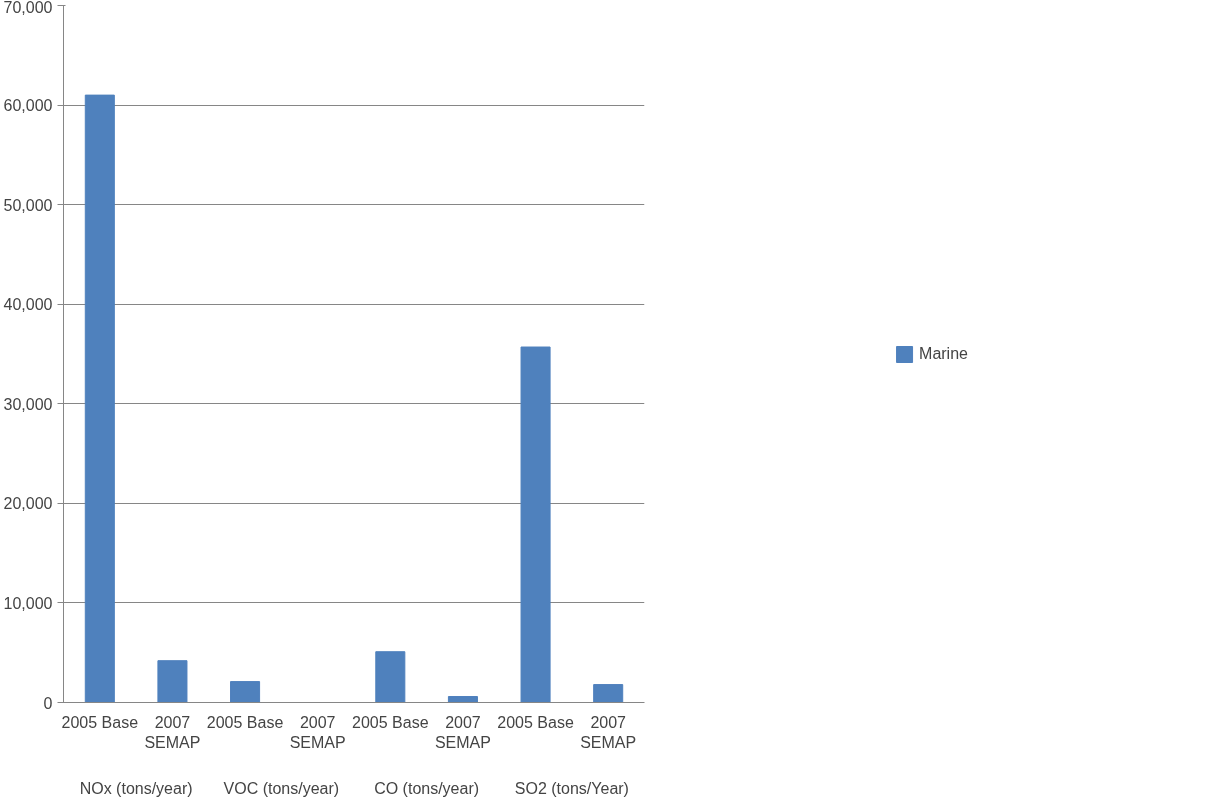 The width and height of the screenshot is (1218, 799). Describe the element at coordinates (48, 703) in the screenshot. I see `y-tick-label: 0` at that location.